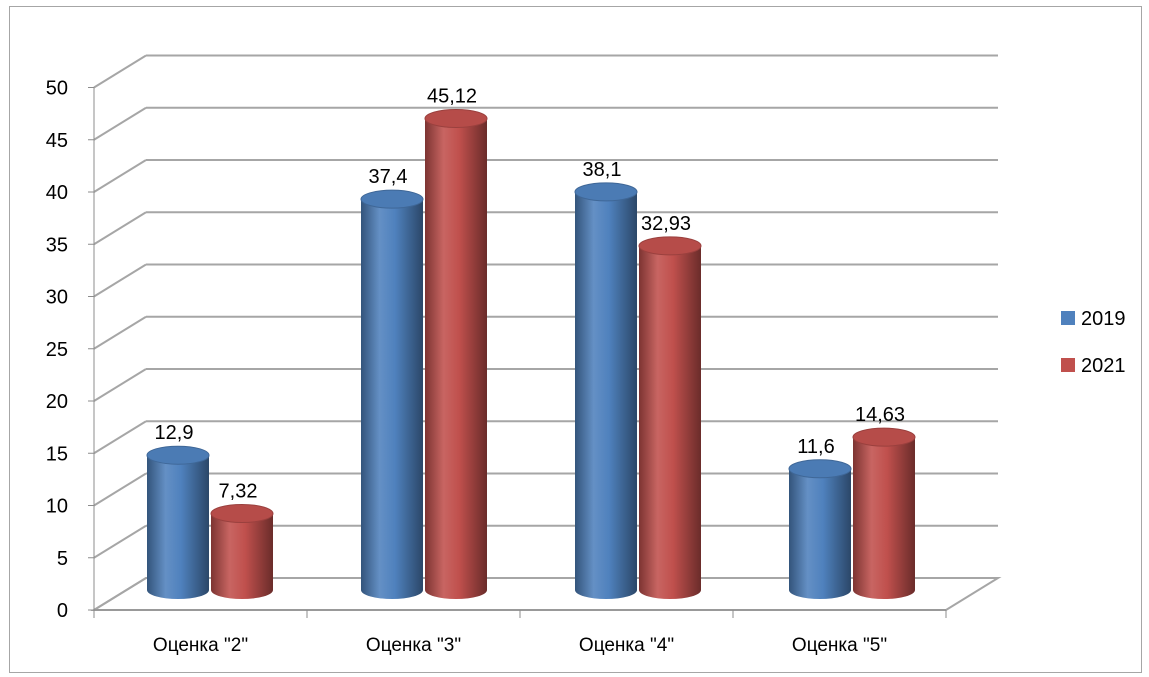 The width and height of the screenshot is (1149, 677). What do you see at coordinates (602, 170) in the screenshot?
I see `data-label-2019-3: 38,1` at bounding box center [602, 170].